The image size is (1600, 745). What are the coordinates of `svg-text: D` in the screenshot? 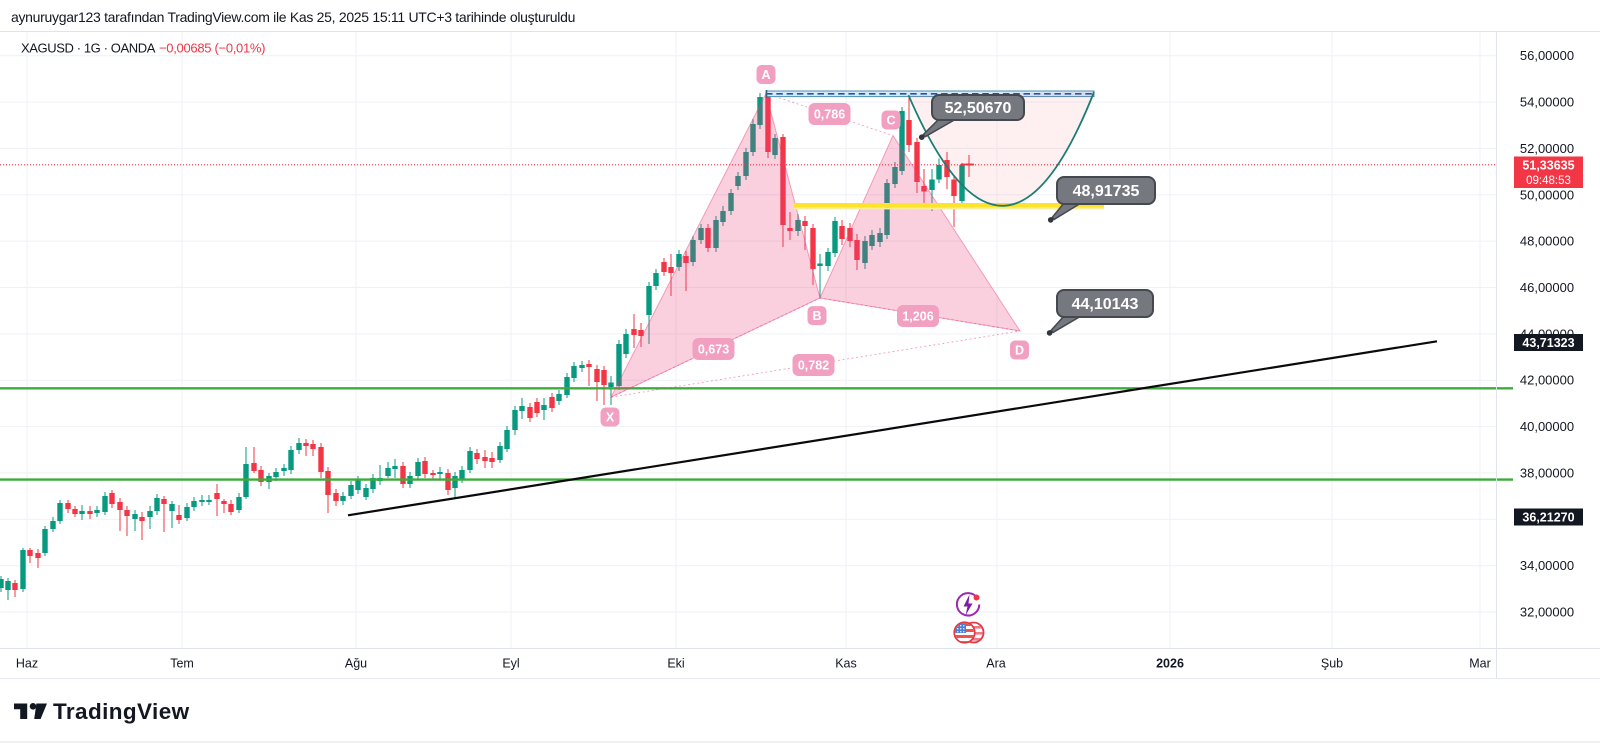 It's located at (1019, 351).